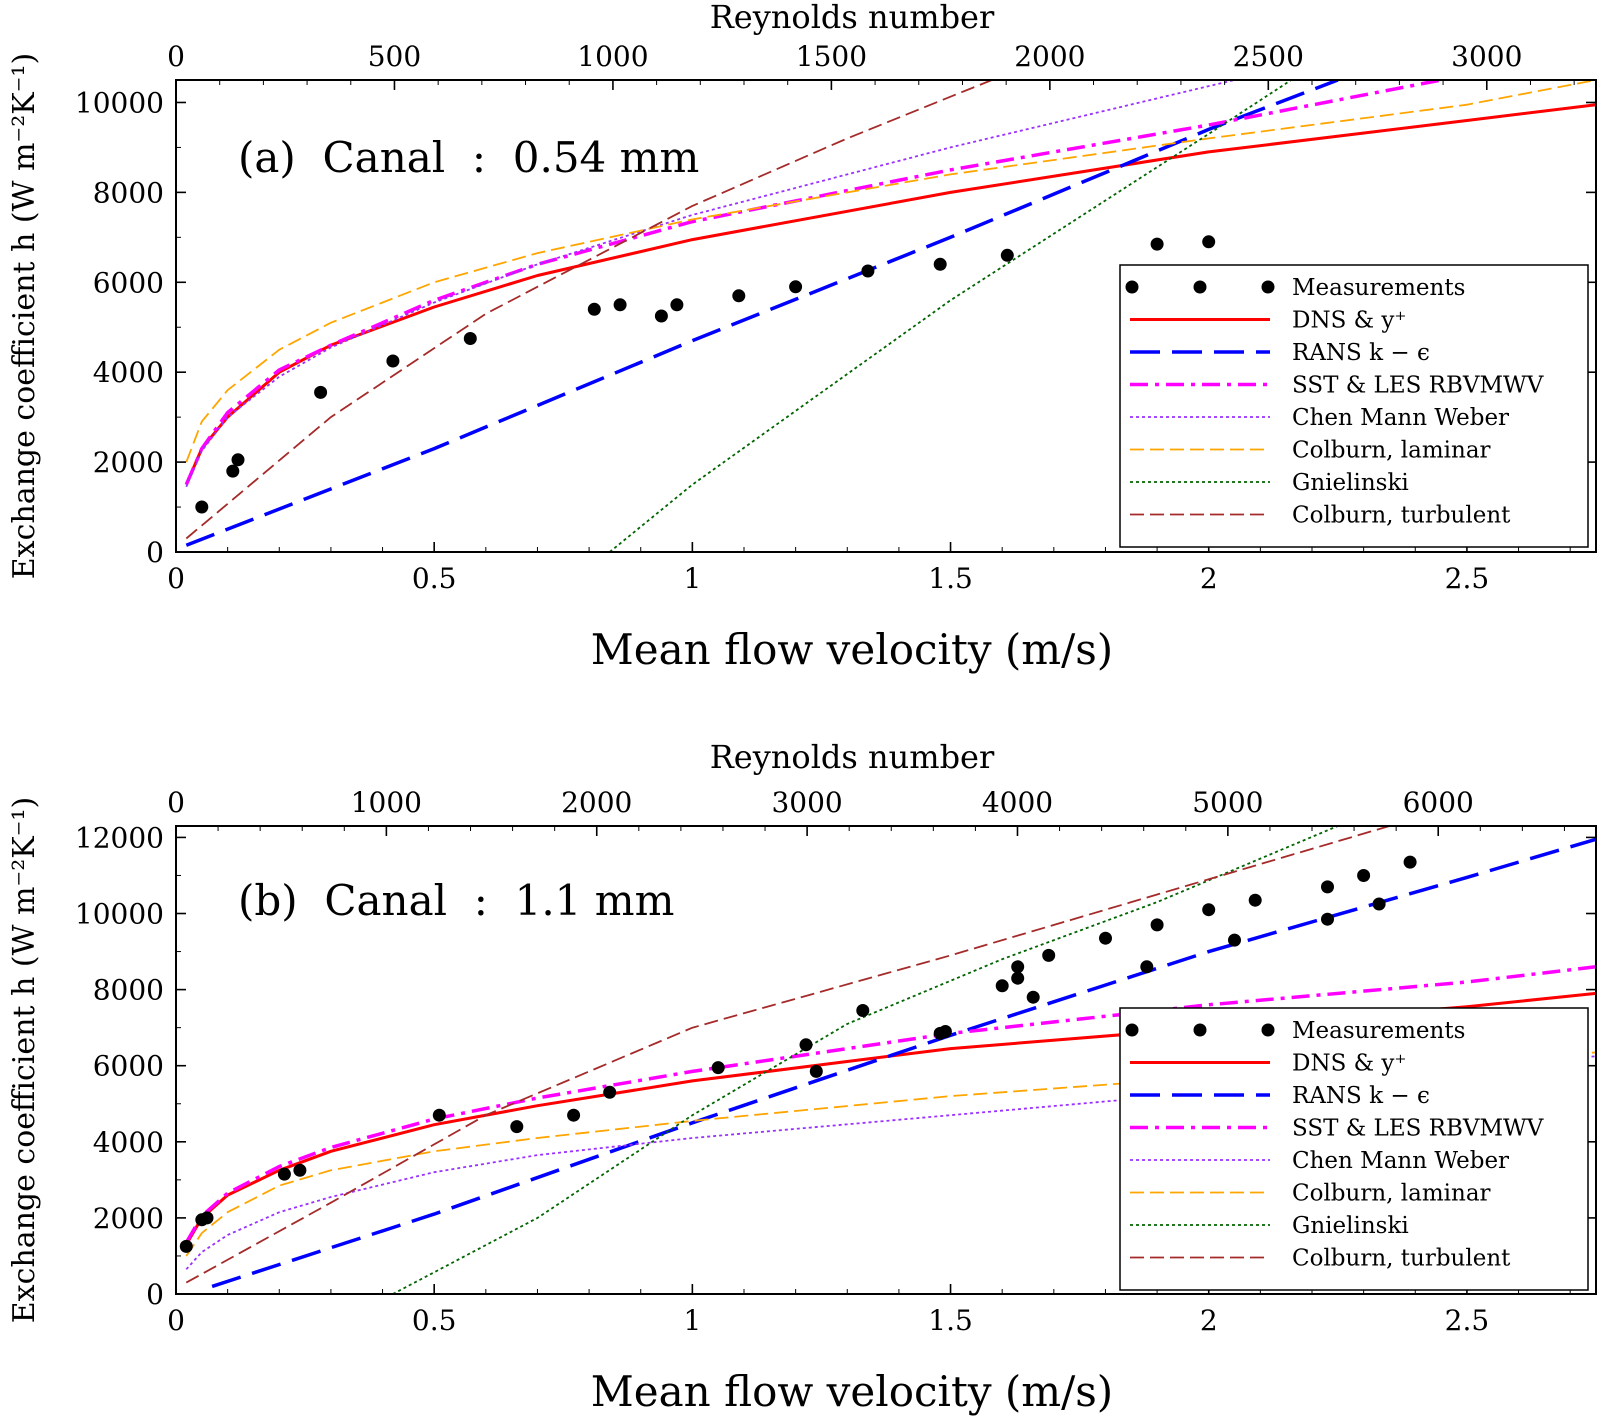 The image size is (1601, 1419). I want to click on panel-title-b: (b) Canal : 1.1 mm, so click(456, 900).